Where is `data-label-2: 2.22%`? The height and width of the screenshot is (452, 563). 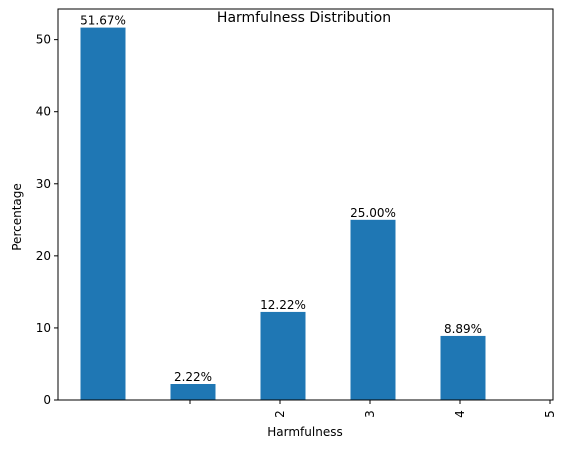 data-label-2: 2.22% is located at coordinates (193, 377).